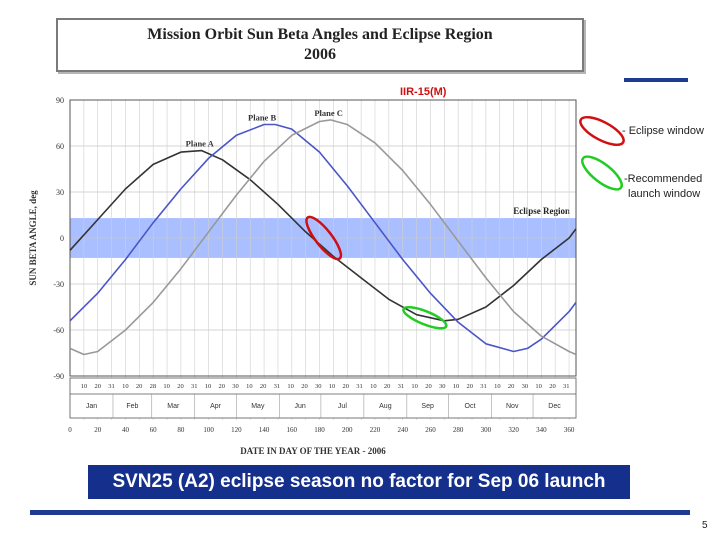 The width and height of the screenshot is (720, 540). I want to click on x-tick-label: 340, so click(541, 430).